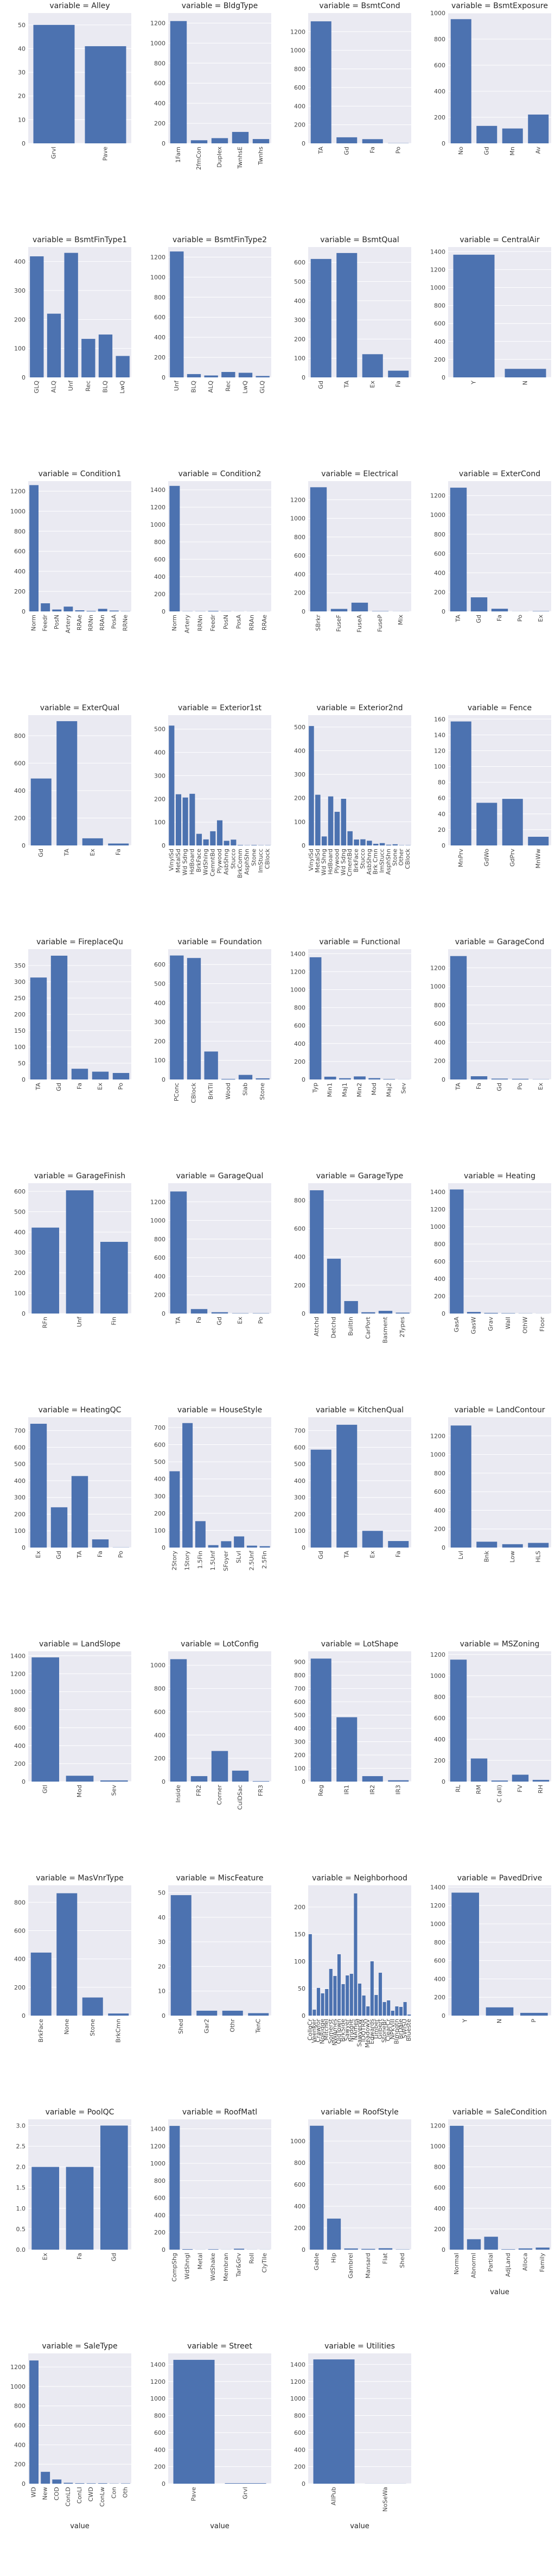  Describe the element at coordinates (220, 1644) in the screenshot. I see `chart-title: variable = LotConfig` at that location.